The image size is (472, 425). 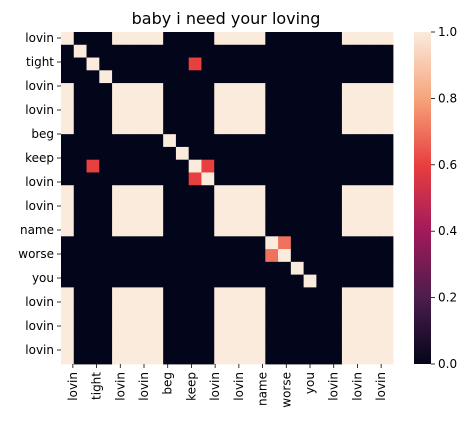 I want to click on y-tick-label: lovin, so click(x=39, y=38).